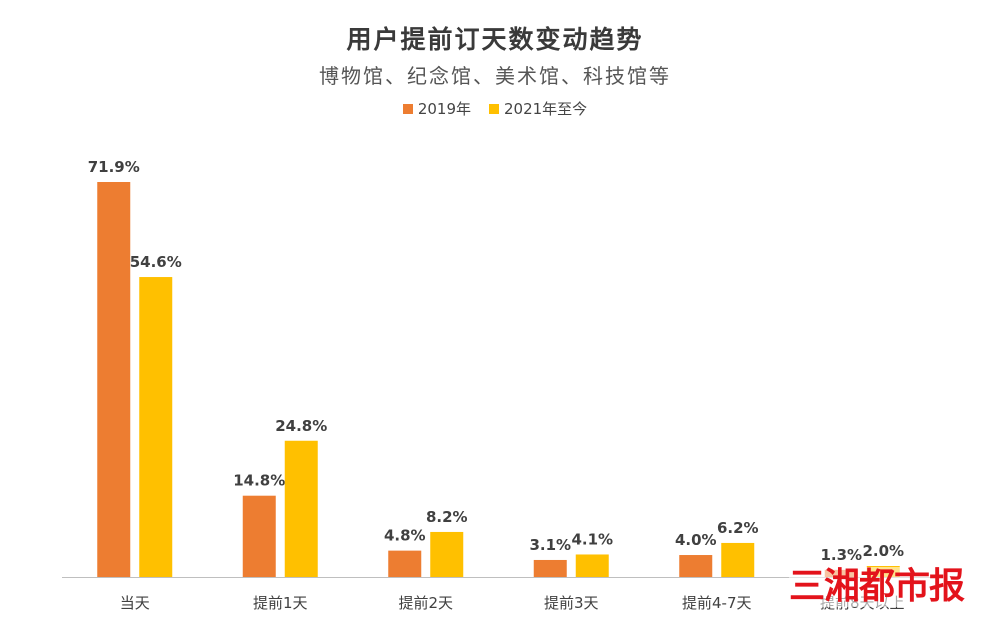 Image resolution: width=990 pixels, height=622 pixels. What do you see at coordinates (156, 262) in the screenshot?
I see `data-label-2021-0: 54.6%` at bounding box center [156, 262].